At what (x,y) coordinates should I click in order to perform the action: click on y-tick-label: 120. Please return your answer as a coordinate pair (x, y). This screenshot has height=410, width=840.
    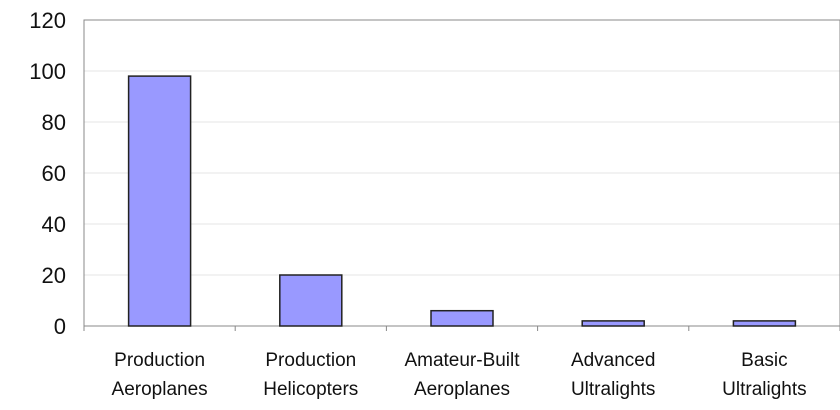
    Looking at the image, I should click on (47, 20).